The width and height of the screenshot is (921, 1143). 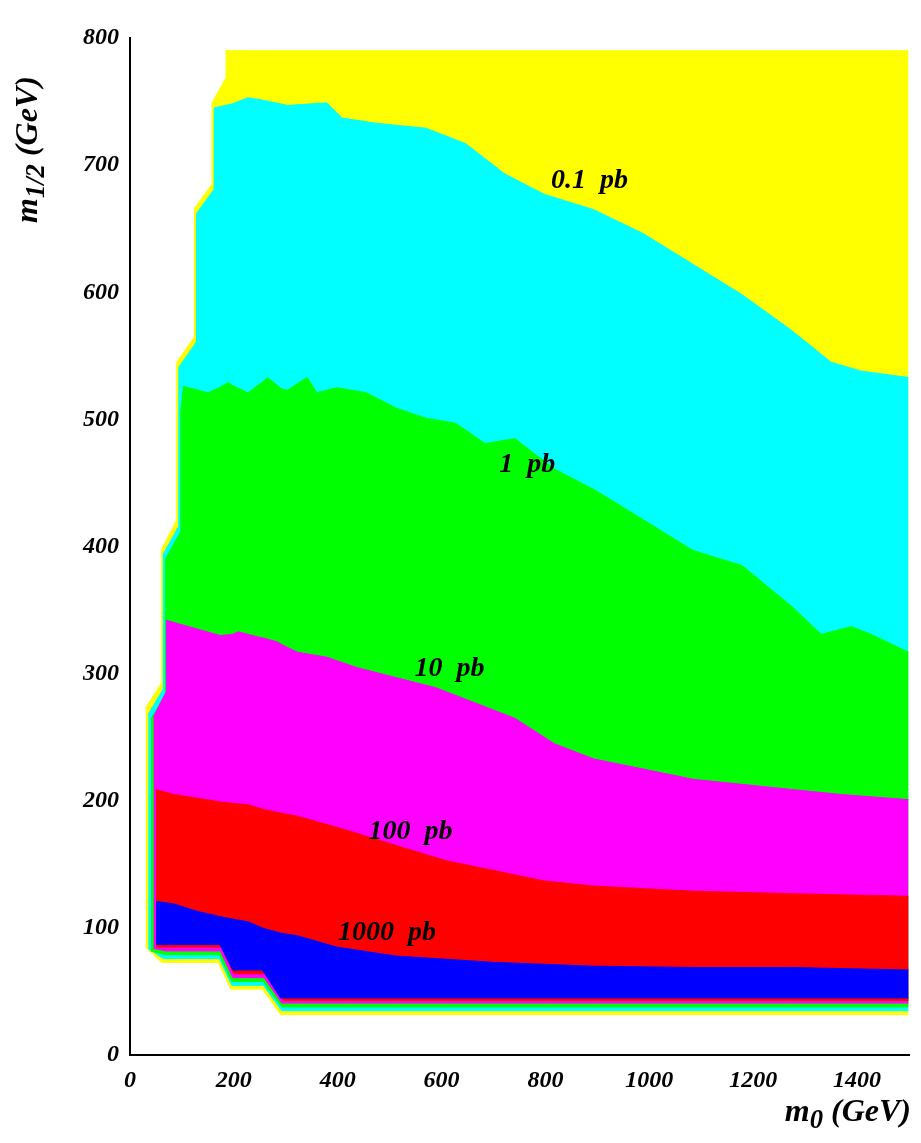 I want to click on annotation: 0.1 pb, so click(x=590, y=178).